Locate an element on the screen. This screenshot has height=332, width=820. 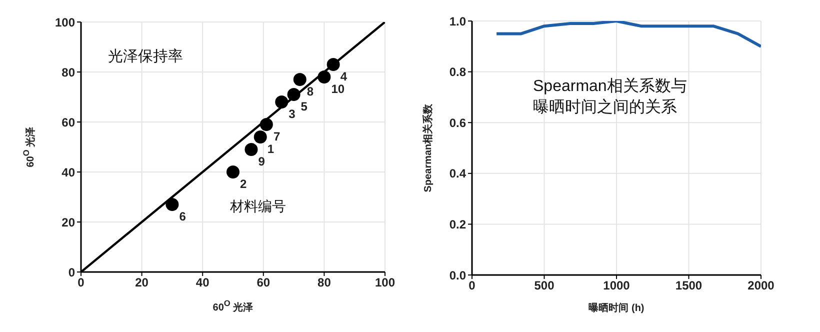
annotation: 5 is located at coordinates (304, 107).